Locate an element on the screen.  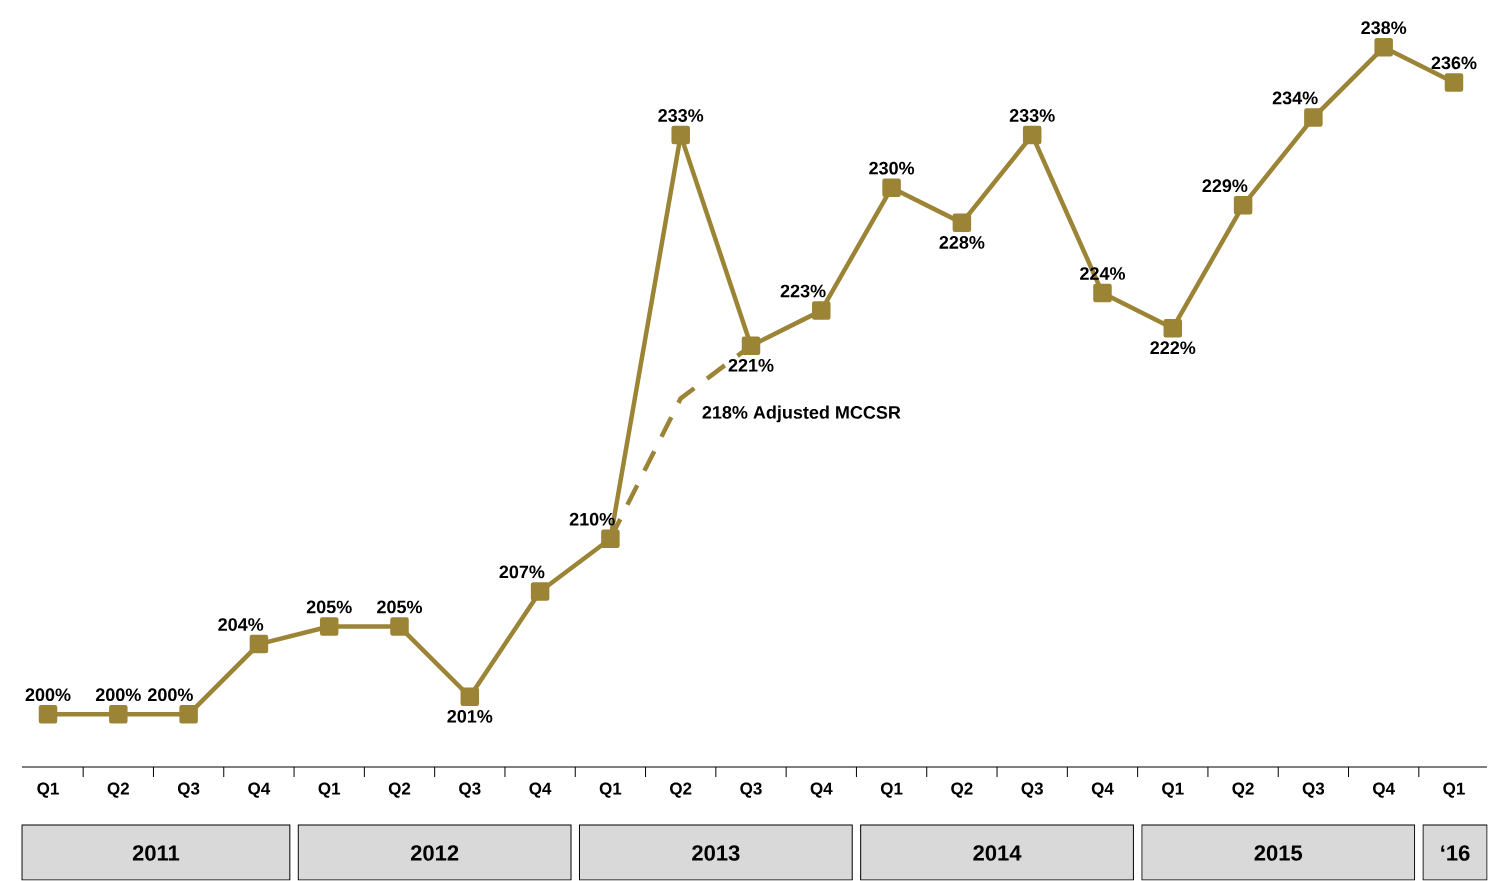
data-label: 207% is located at coordinates (522, 572).